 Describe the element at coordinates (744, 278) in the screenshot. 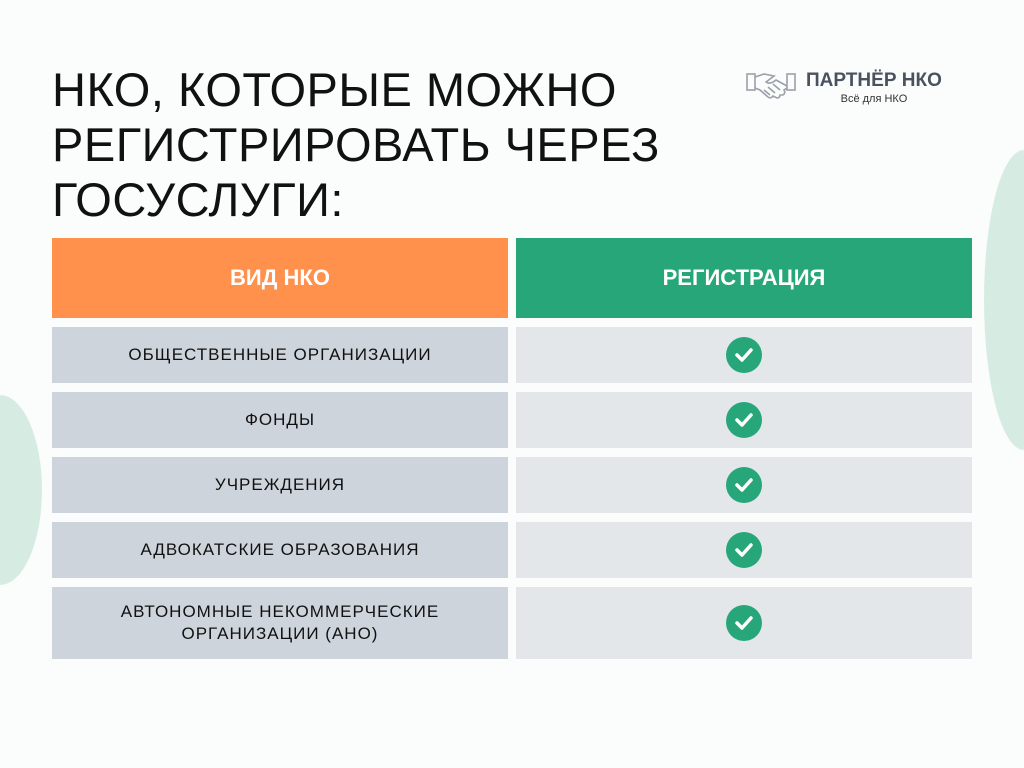

I see `header-registration: РЕГИСТРАЦИЯ` at that location.